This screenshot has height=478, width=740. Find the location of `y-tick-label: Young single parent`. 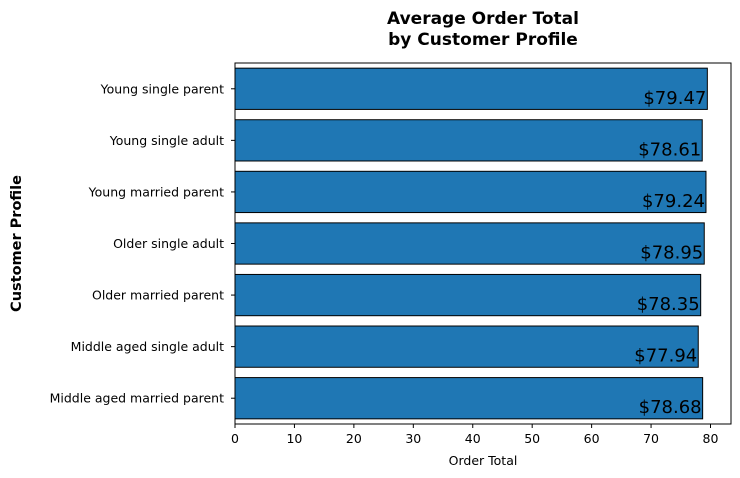

y-tick-label: Young single parent is located at coordinates (162, 88).